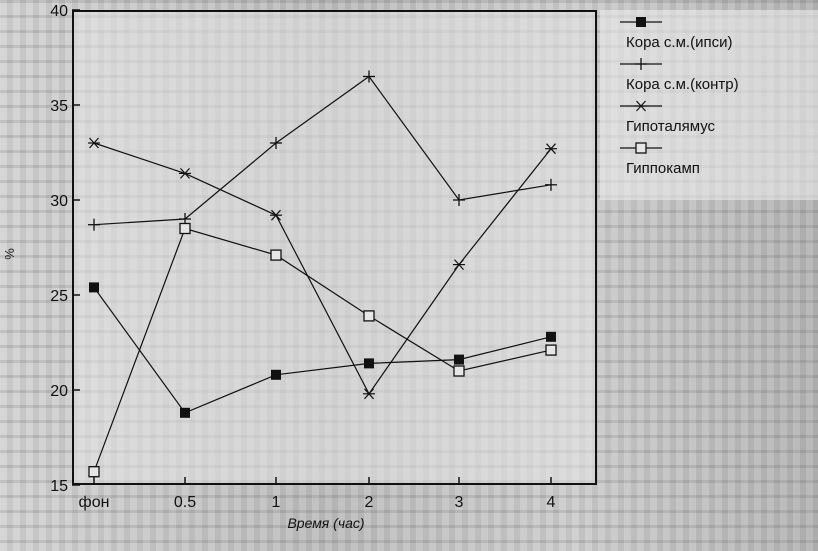 This screenshot has width=818, height=551. Describe the element at coordinates (59, 391) in the screenshot. I see `y-tick-label: 20` at that location.